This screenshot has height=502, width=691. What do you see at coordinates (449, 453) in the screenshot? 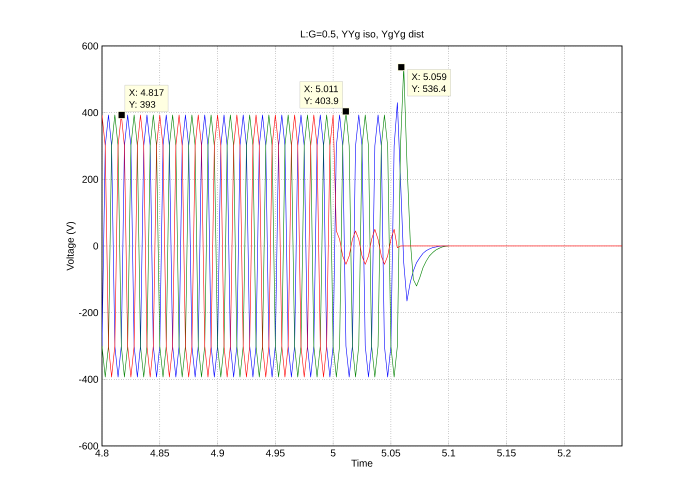
I see `x-tick-label: 5.1` at bounding box center [449, 453].